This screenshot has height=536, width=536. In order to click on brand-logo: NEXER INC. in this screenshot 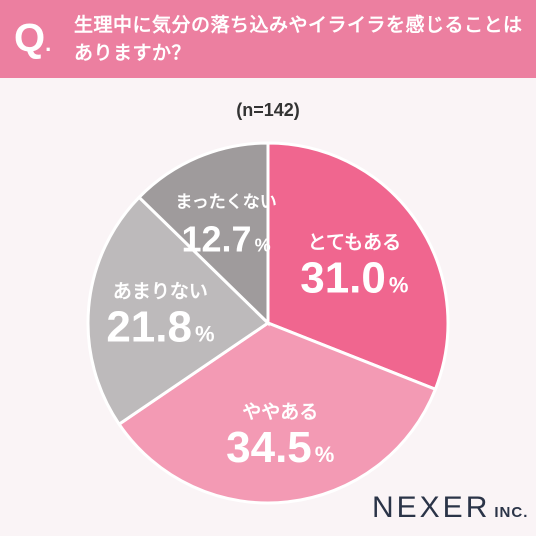, I will do `click(450, 508)`.